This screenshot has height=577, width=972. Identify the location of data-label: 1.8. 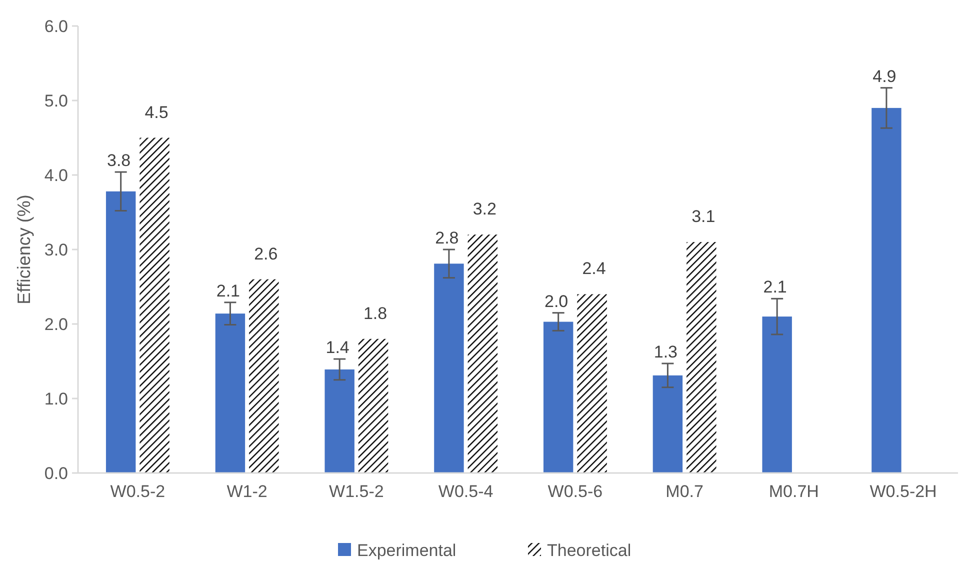
(375, 313).